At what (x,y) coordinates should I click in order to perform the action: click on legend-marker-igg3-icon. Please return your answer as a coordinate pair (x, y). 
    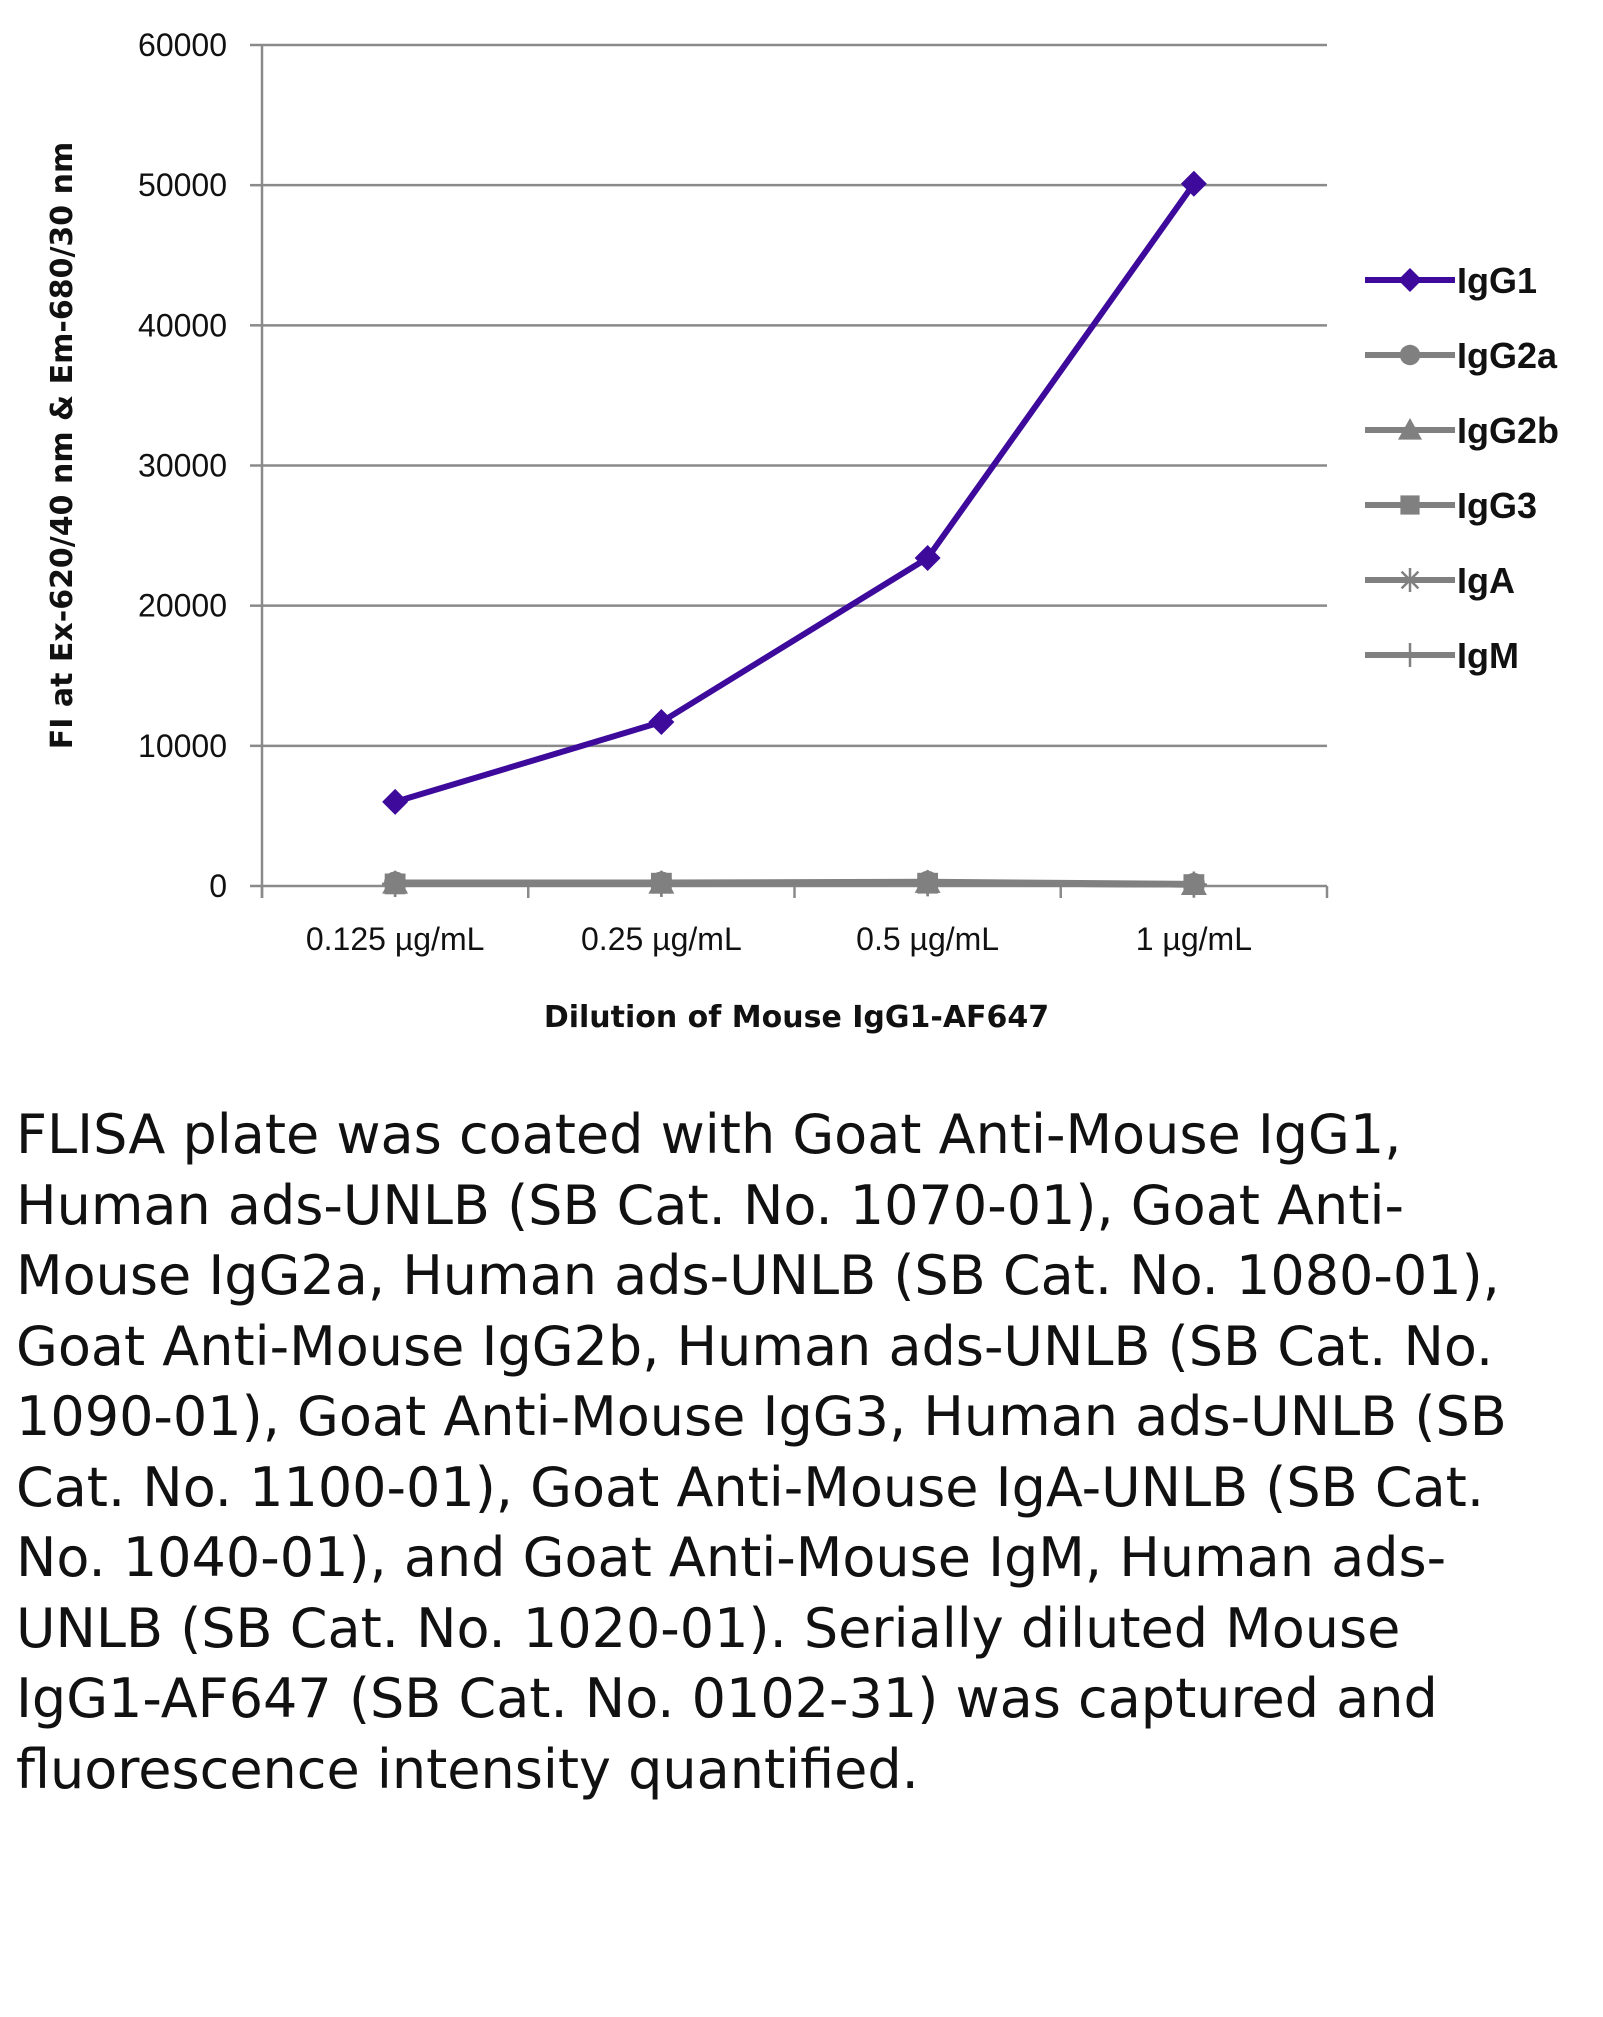
    Looking at the image, I should click on (1410, 505).